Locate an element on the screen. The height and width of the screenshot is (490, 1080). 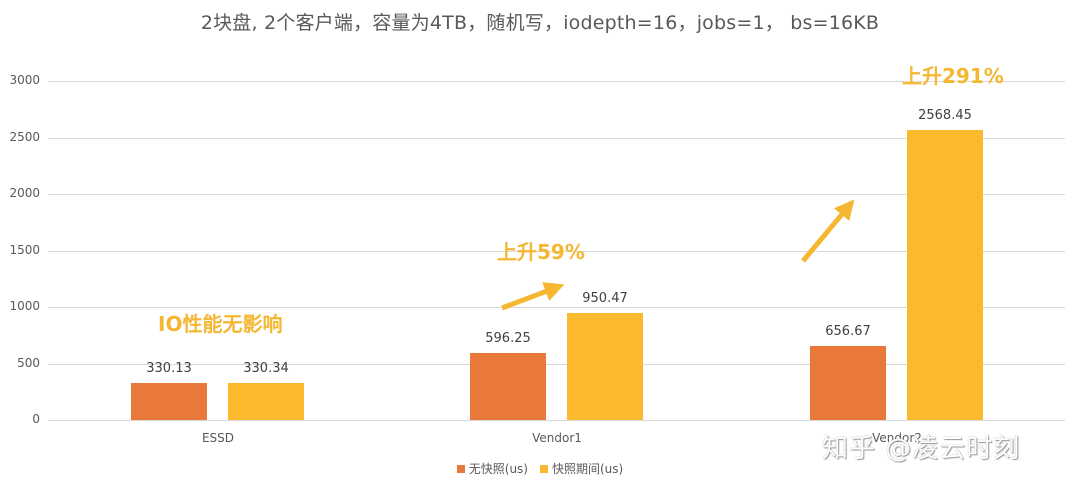
value-label: 2568.45 is located at coordinates (945, 115).